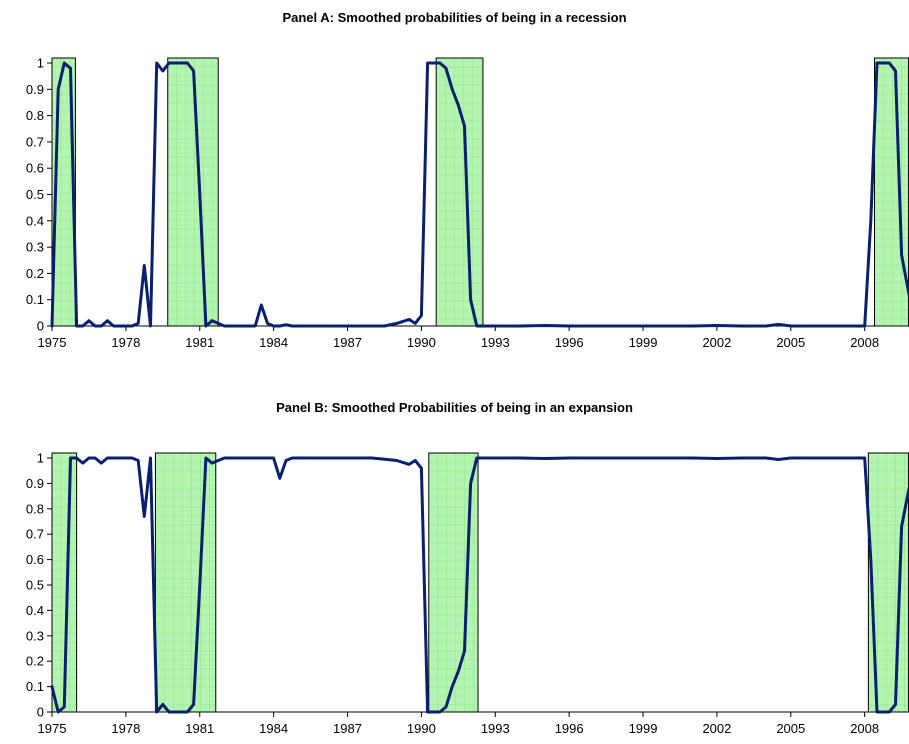 This screenshot has width=909, height=744. What do you see at coordinates (421, 342) in the screenshot?
I see `panel-a-x-tick-label: 1990` at bounding box center [421, 342].